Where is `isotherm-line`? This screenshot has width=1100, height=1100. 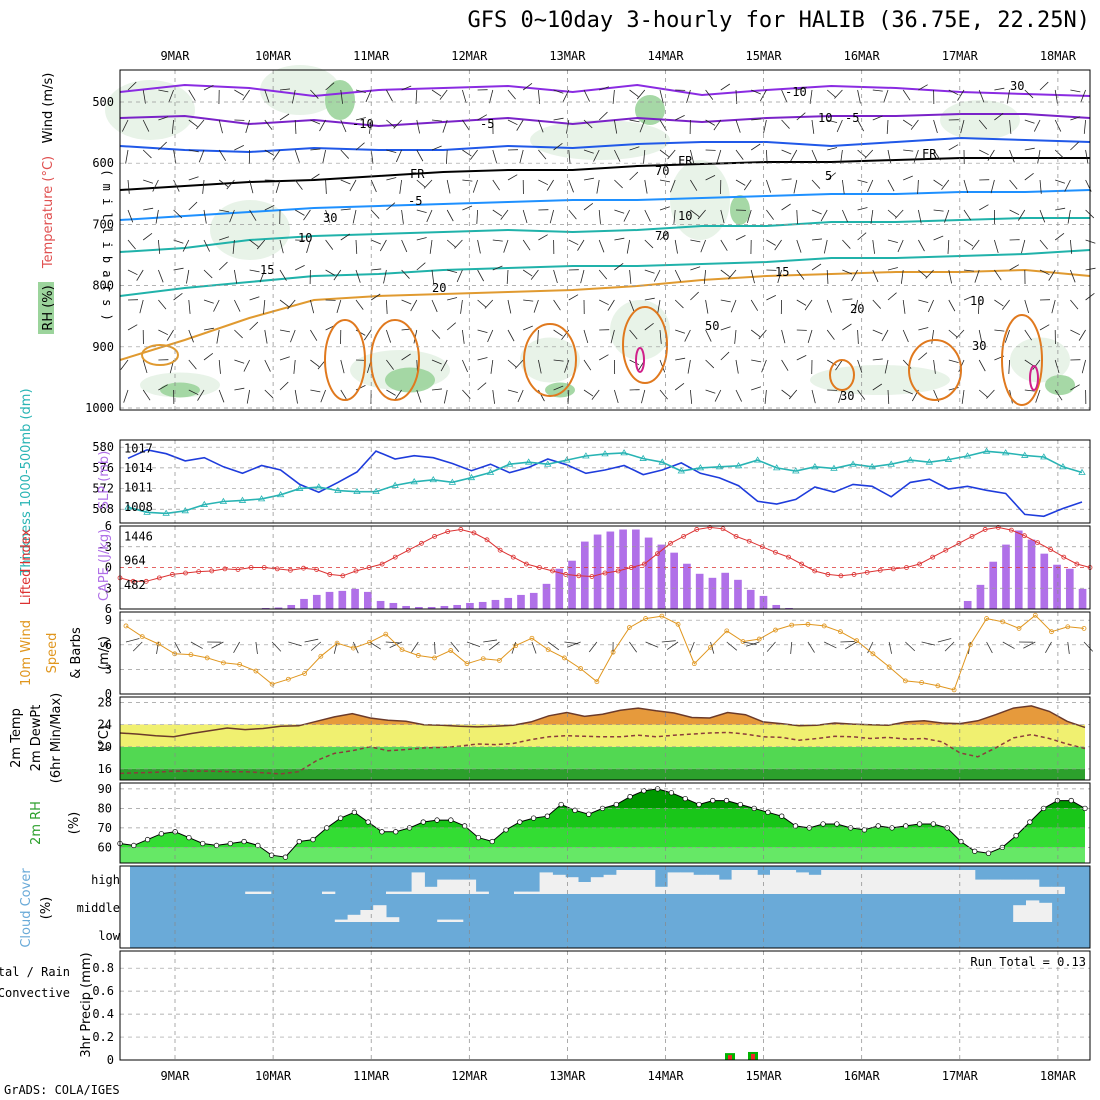 isotherm-line is located at coordinates (604, 235).